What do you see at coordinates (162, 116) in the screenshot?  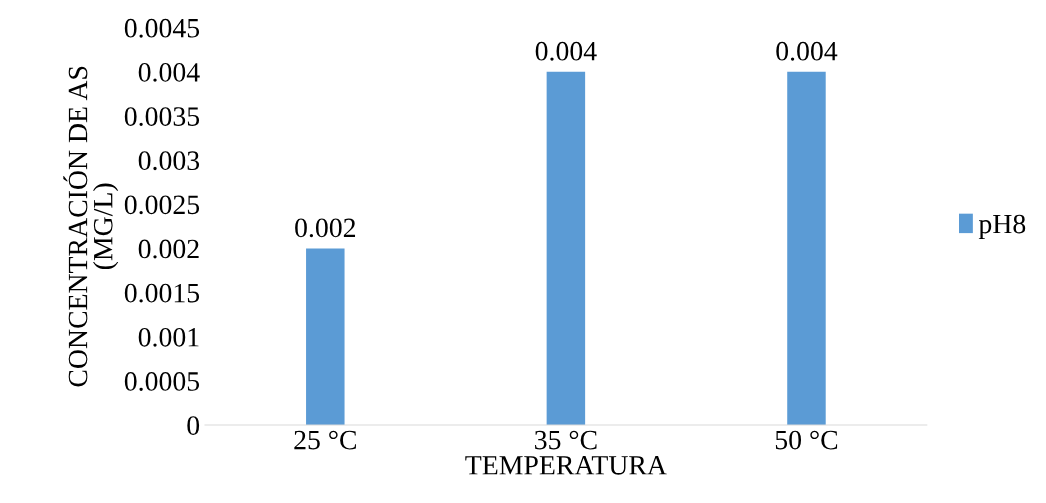 I see `y-tick-label: 0.0035` at bounding box center [162, 116].